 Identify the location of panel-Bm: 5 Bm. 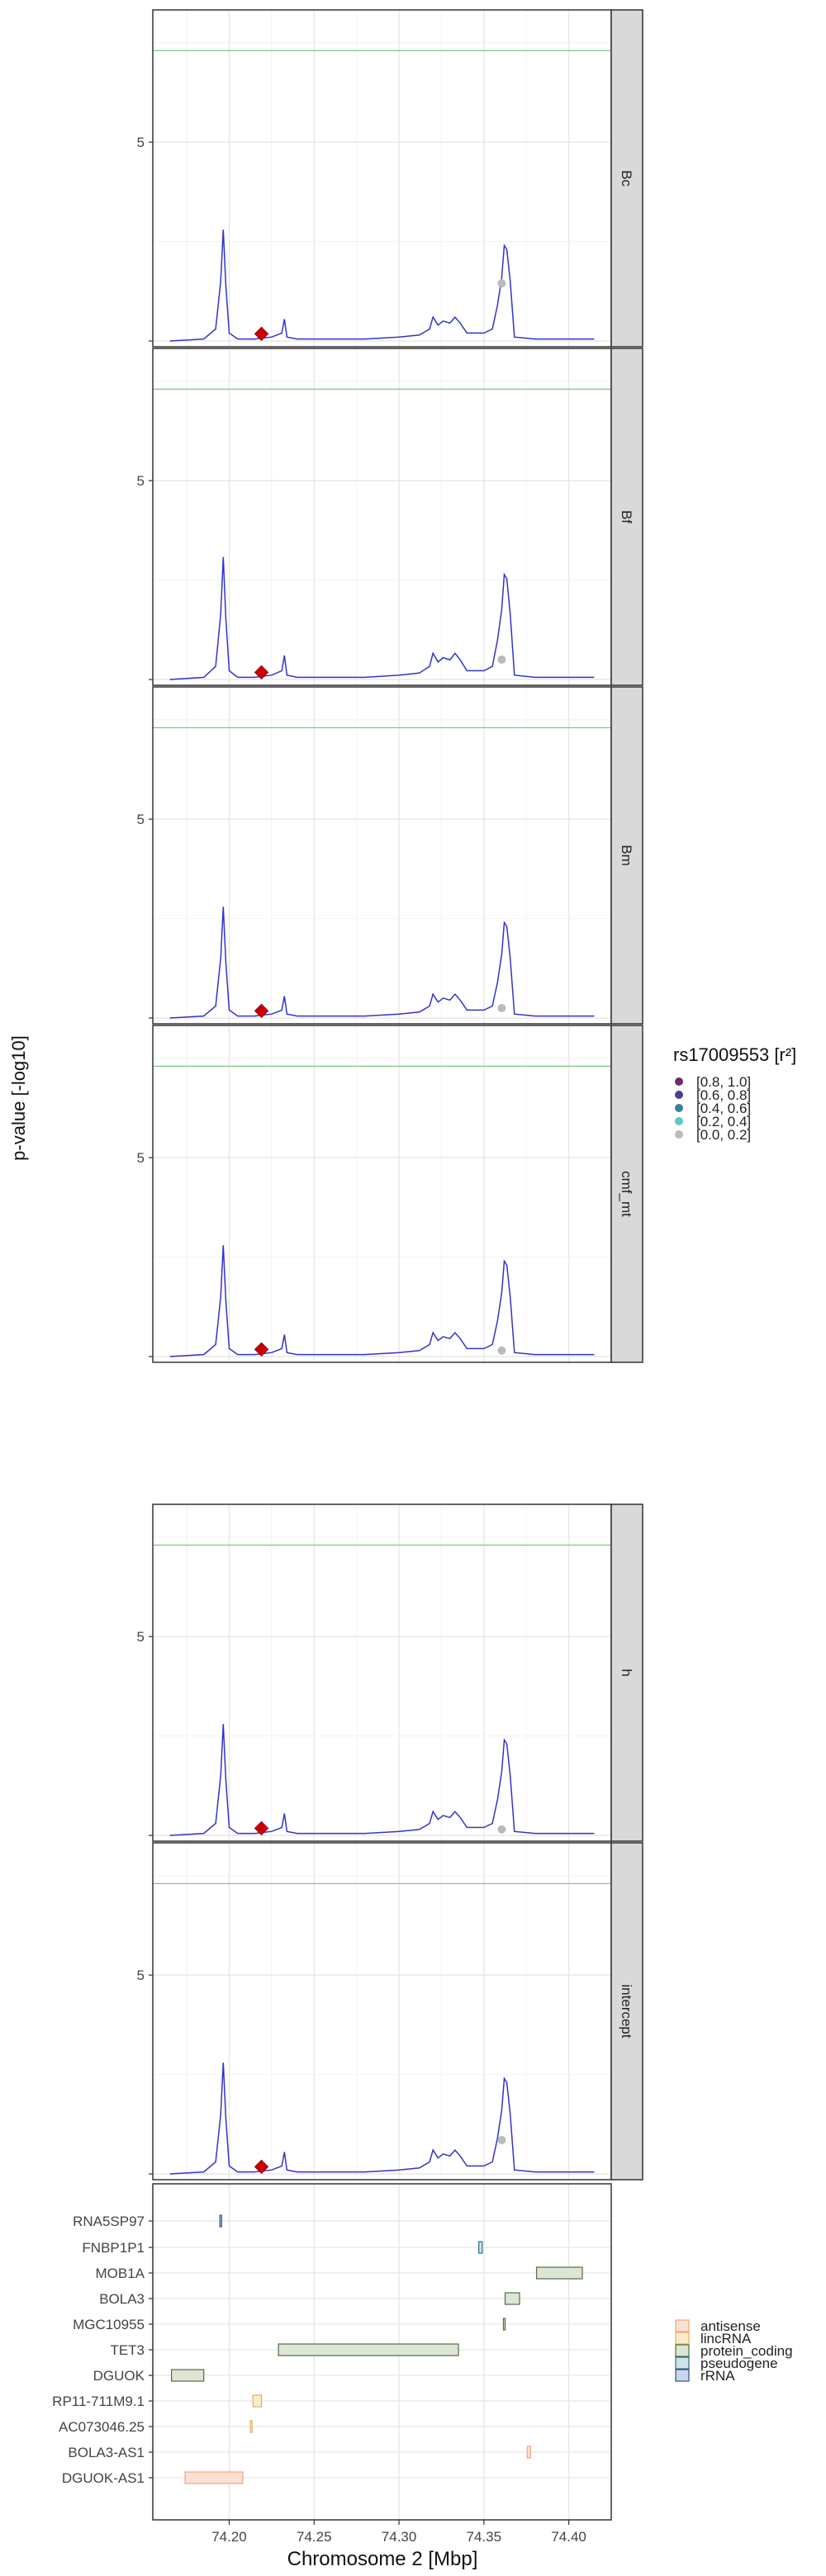
(390, 855).